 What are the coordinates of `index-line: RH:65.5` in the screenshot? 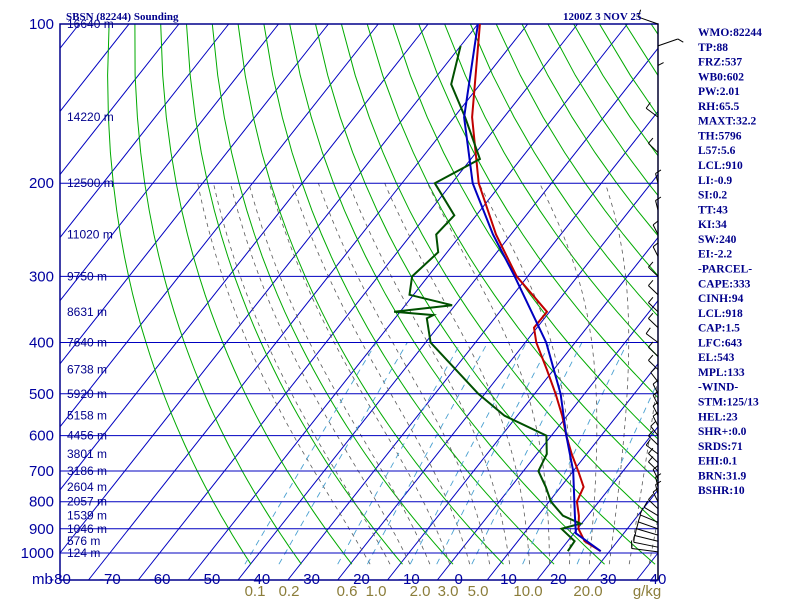 It's located at (718, 107).